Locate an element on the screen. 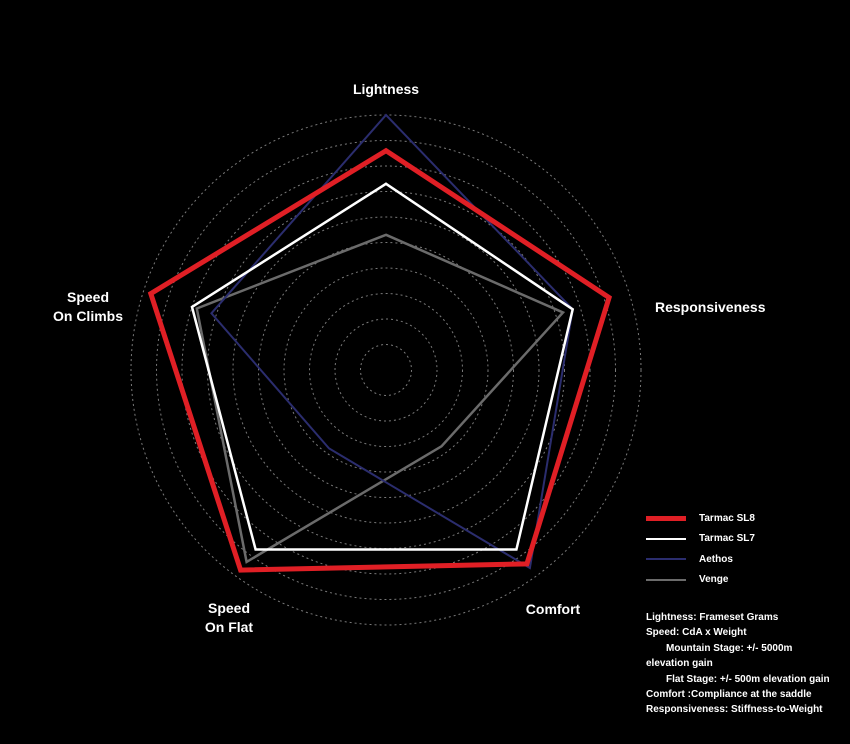  axis-label-line: Comfort is located at coordinates (553, 609).